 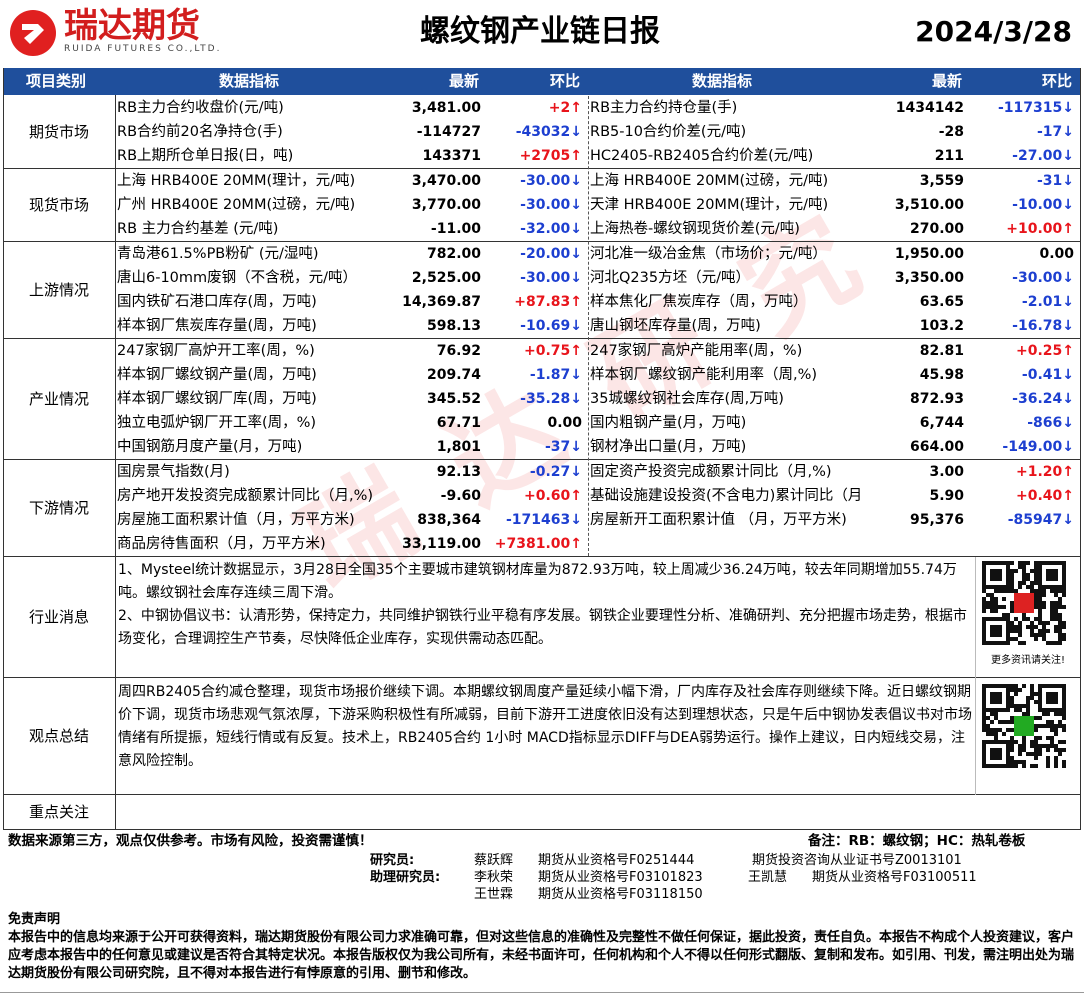 What do you see at coordinates (1027, 660) in the screenshot?
I see `qr-caption: 更多资讯请关注!` at bounding box center [1027, 660].